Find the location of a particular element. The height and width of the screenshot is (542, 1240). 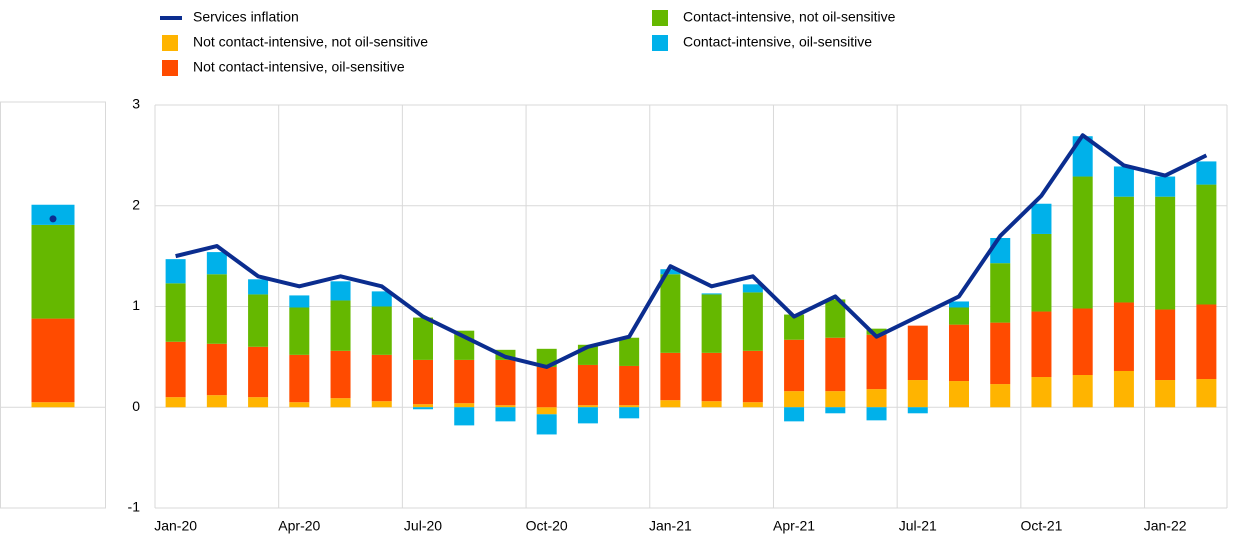

x-tick-label: Jul-21 is located at coordinates (918, 526).